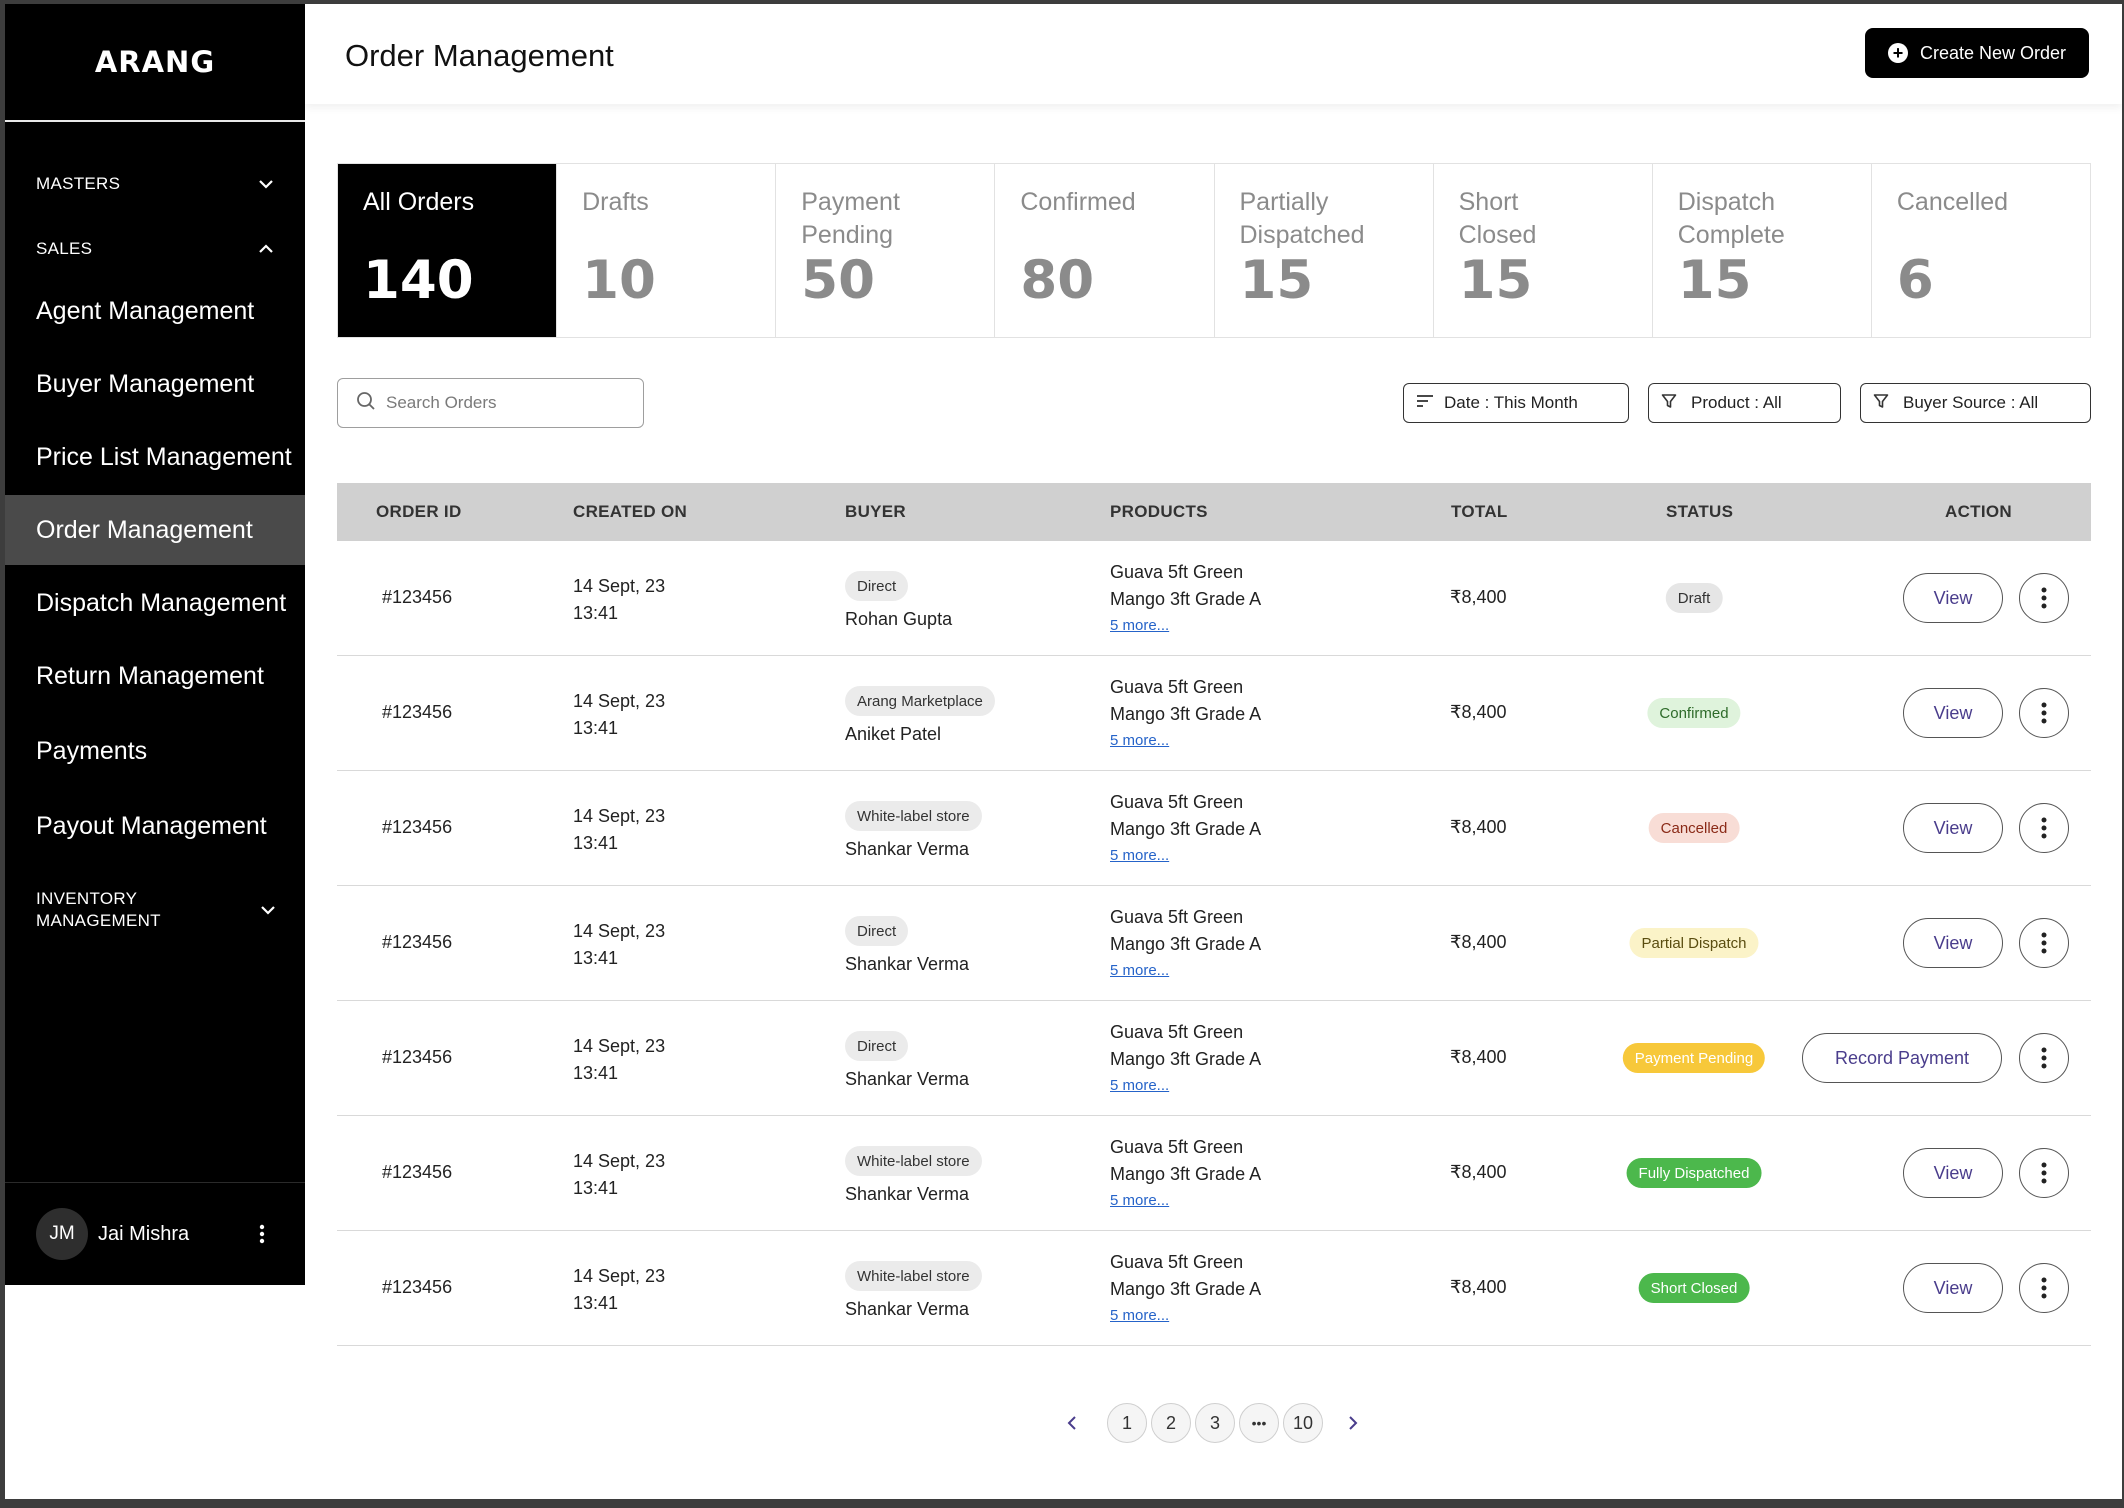 The height and width of the screenshot is (1508, 2124). What do you see at coordinates (1324, 250) in the screenshot?
I see `tab-partially-dispatched: Partially Dispatched 15` at bounding box center [1324, 250].